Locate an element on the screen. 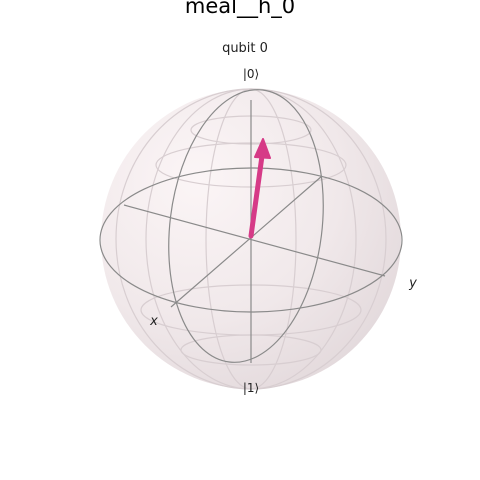  ket-one-label: |1⟩ is located at coordinates (251, 388).